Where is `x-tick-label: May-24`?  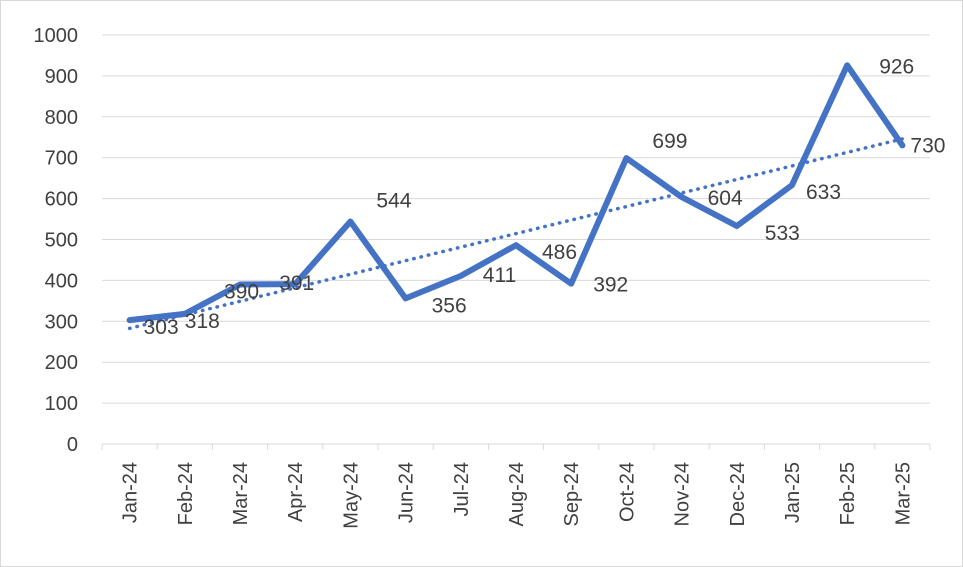
x-tick-label: May-24 is located at coordinates (351, 495).